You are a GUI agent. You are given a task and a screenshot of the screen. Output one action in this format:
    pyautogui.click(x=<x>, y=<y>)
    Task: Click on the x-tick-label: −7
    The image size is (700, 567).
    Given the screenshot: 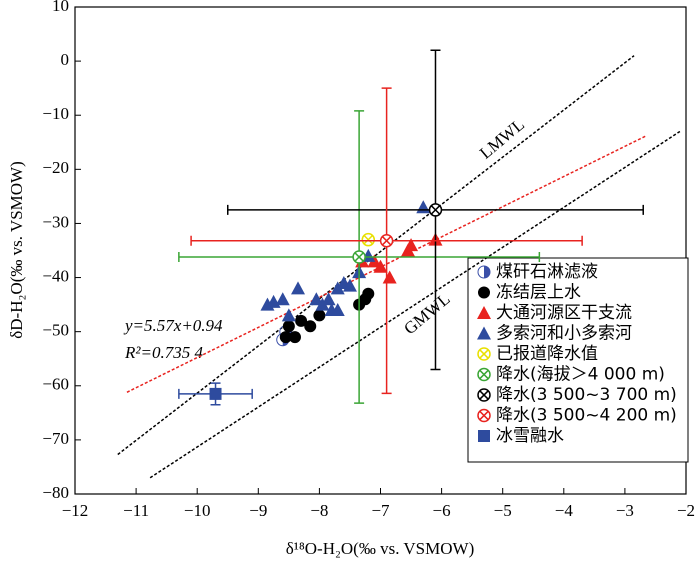 What is the action you would take?
    pyautogui.click(x=380, y=510)
    